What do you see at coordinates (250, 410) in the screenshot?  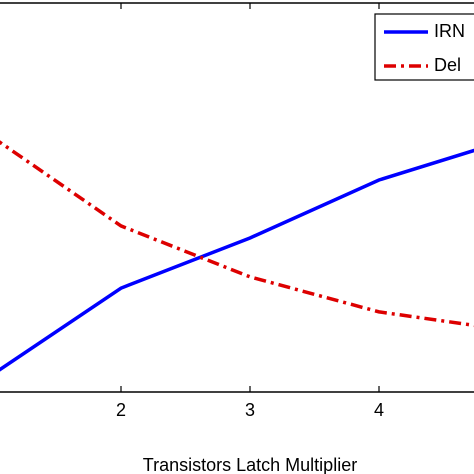 I see `x-tick-label: 3` at bounding box center [250, 410].